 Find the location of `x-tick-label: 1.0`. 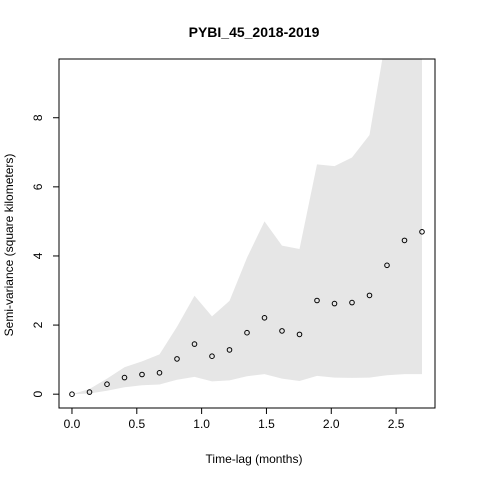

x-tick-label: 1.0 is located at coordinates (201, 424).